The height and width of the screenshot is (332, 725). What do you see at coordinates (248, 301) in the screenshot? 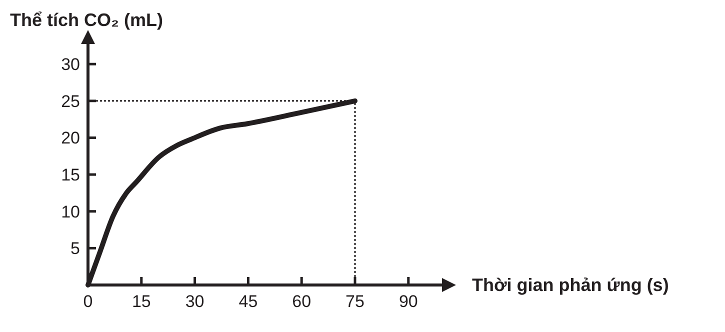
I see `x-tick-label: 45` at bounding box center [248, 301].